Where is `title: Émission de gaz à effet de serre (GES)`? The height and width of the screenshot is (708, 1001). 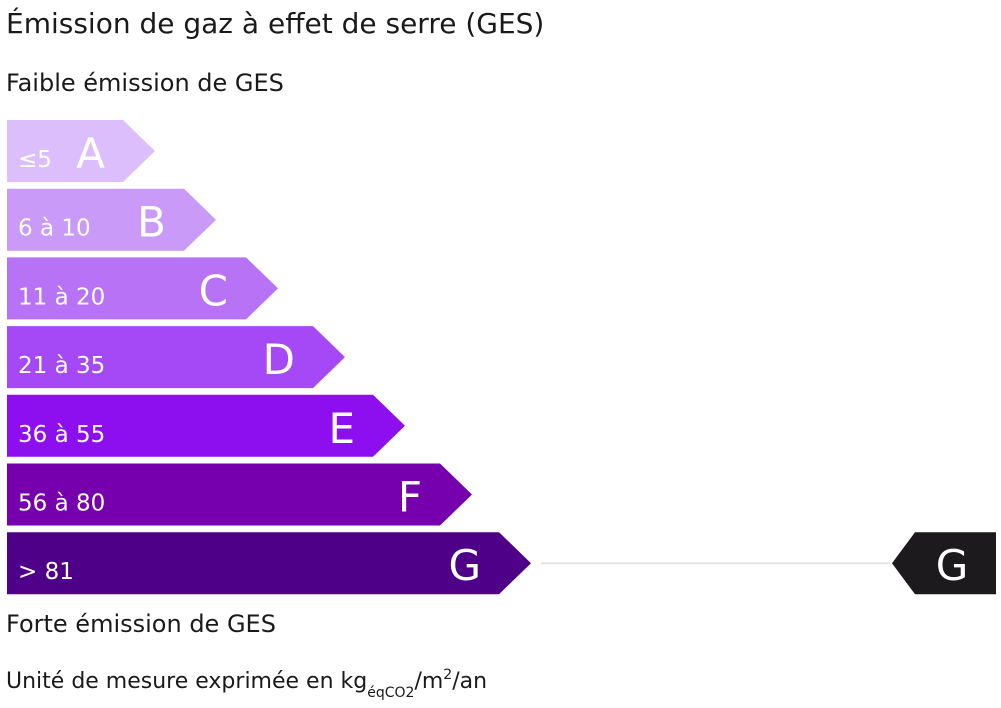 title: Émission de gaz à effet de serre (GES) is located at coordinates (275, 23).